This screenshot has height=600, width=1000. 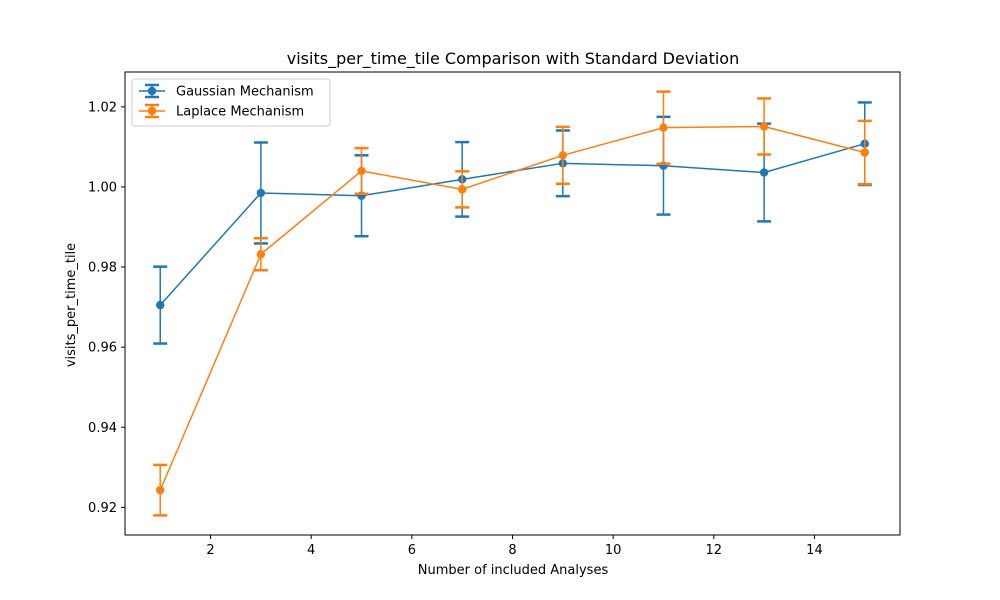 What do you see at coordinates (102, 268) in the screenshot?
I see `y-tick-label: 0.98` at bounding box center [102, 268].